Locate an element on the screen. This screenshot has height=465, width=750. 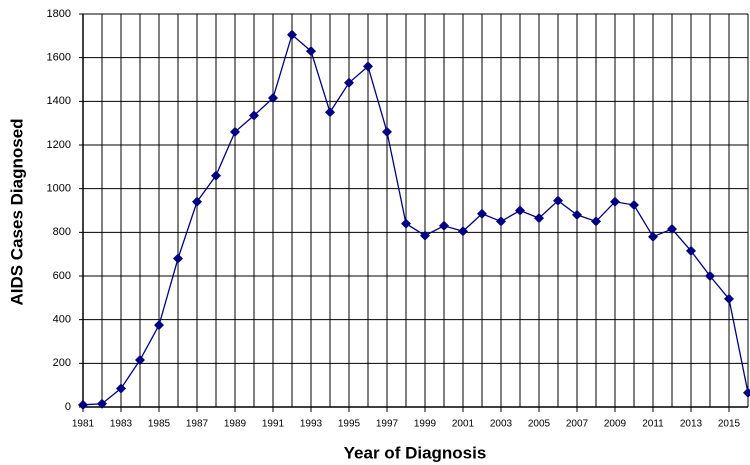
y-tick-label: 600 is located at coordinates (62, 276).